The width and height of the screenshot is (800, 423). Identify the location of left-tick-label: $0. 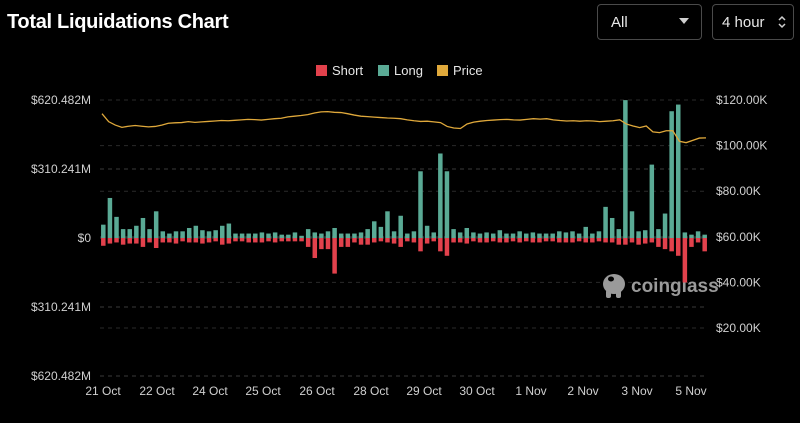
(85, 238).